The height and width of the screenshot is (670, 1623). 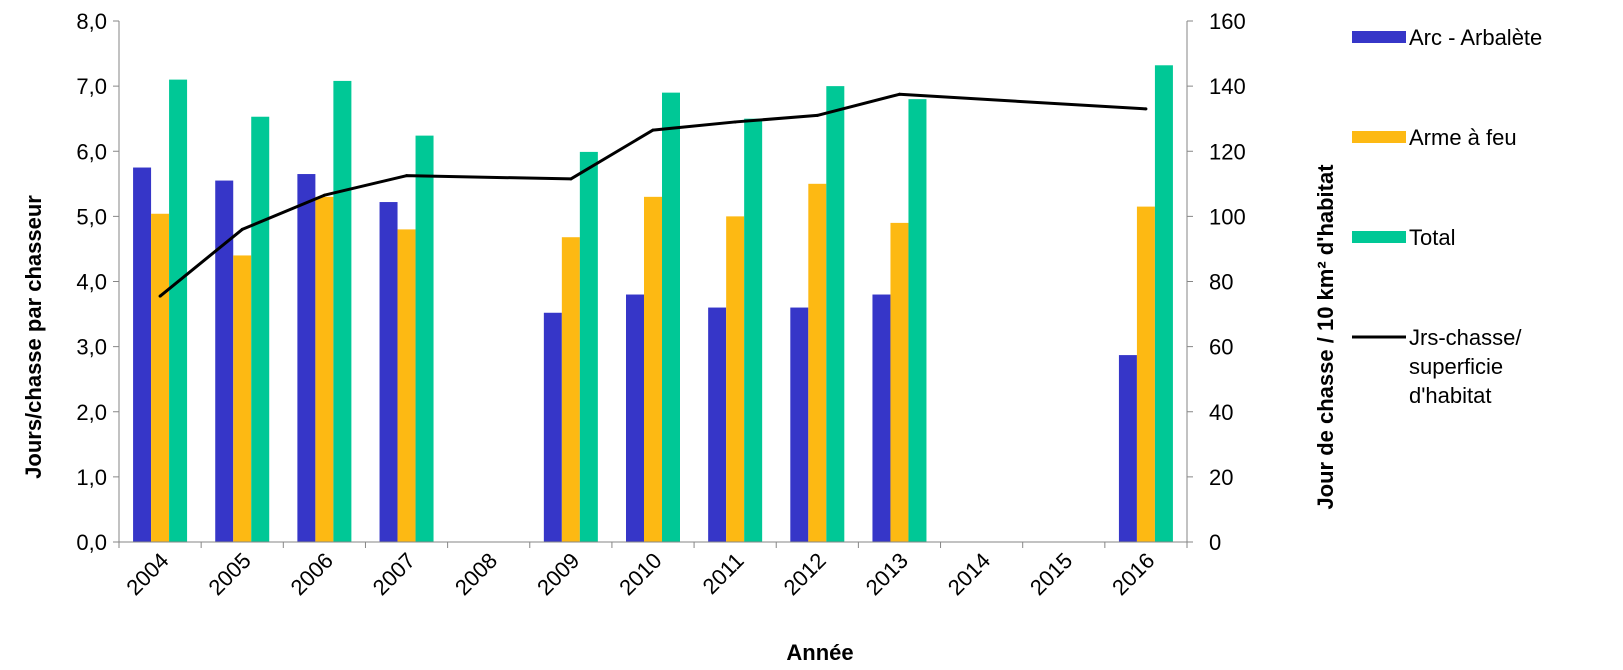 What do you see at coordinates (1325, 337) in the screenshot?
I see `y2-axis-title: Jour de chasse / 10 km² d'habitat` at bounding box center [1325, 337].